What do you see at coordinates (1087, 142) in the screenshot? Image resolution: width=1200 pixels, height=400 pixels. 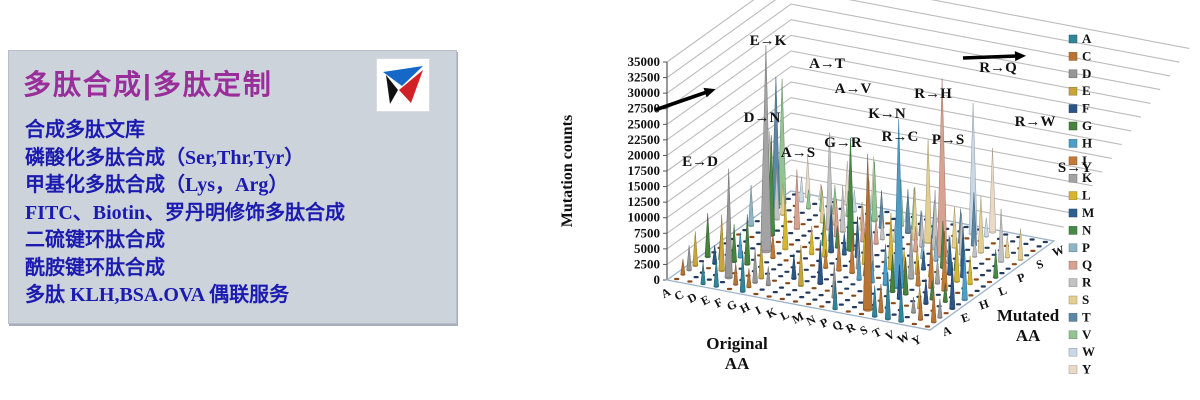 I see `legend-label: H` at bounding box center [1087, 142].